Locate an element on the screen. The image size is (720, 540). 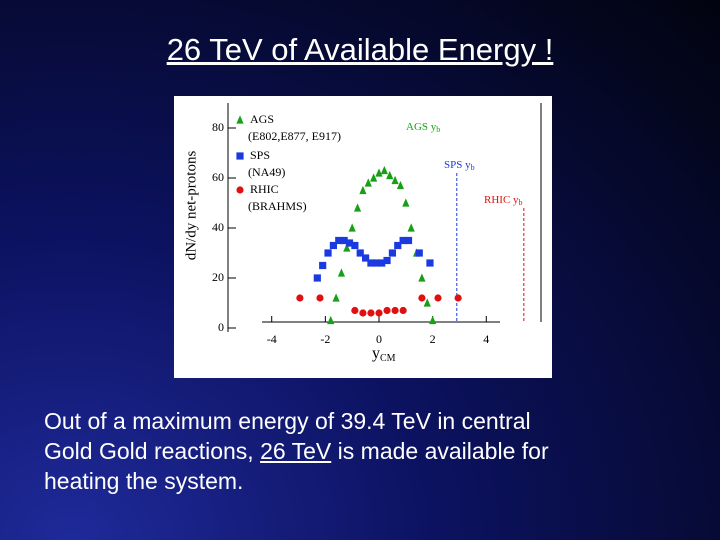
y-tick-label: 80 is located at coordinates (218, 127).